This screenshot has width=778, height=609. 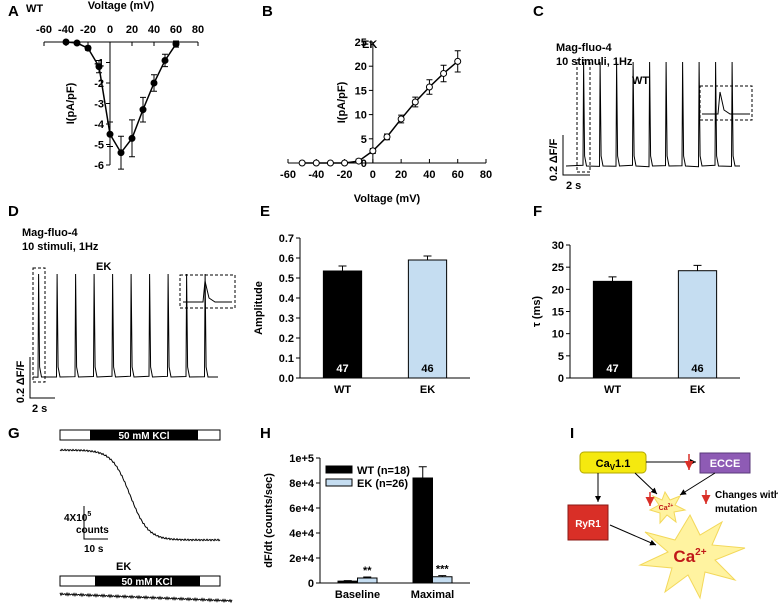 What do you see at coordinates (89, 514) in the screenshot?
I see `y-scale-exp: 5` at bounding box center [89, 514].